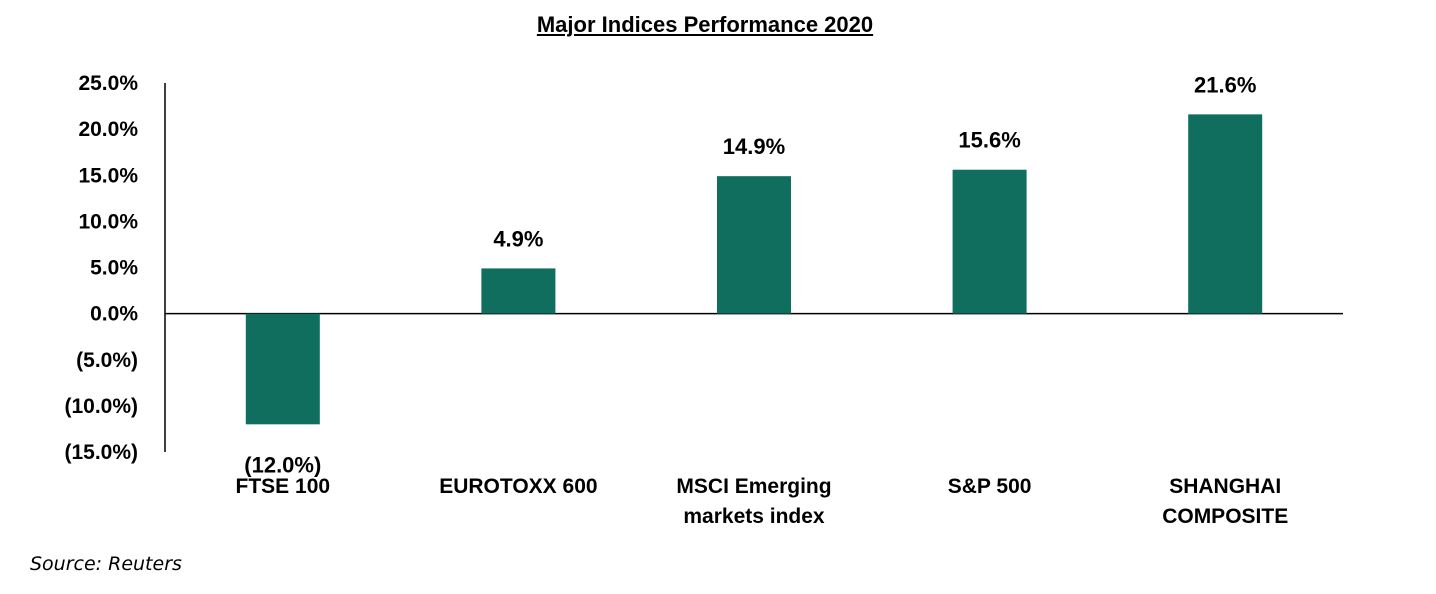  I want to click on x-tick-label: EUROTOXX 600, so click(518, 486).